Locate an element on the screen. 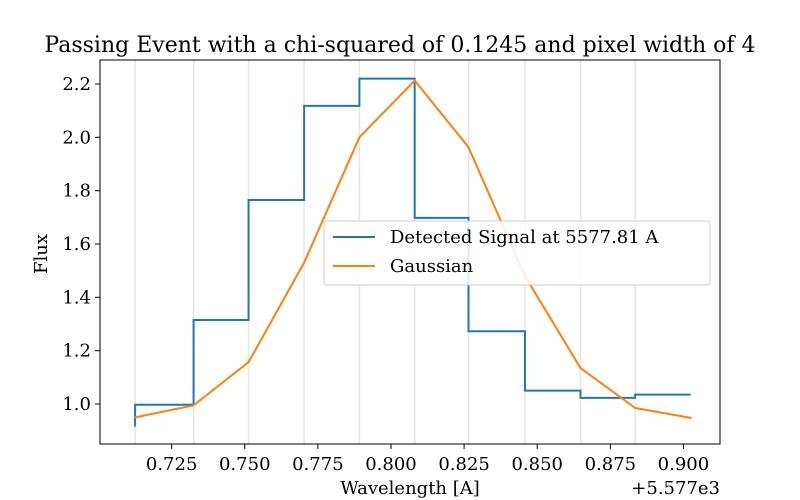  legend-label-detected-signal: Detected Signal at 5577.81 A is located at coordinates (524, 237).